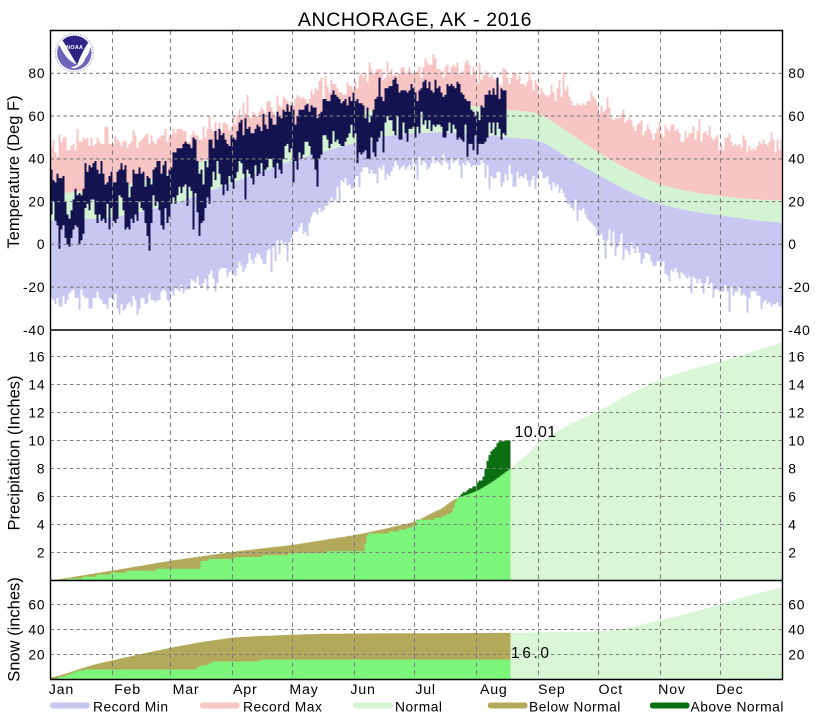  Describe the element at coordinates (186, 690) in the screenshot. I see `svg-text: Mar` at that location.